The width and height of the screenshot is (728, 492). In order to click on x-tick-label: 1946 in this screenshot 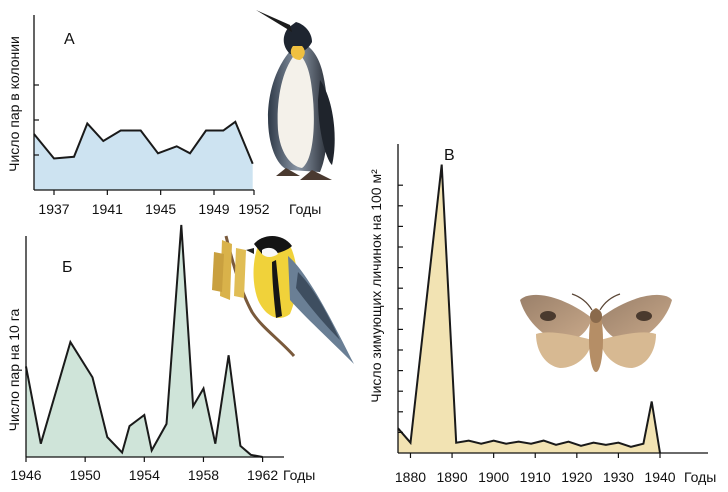, I will do `click(25, 475)`.